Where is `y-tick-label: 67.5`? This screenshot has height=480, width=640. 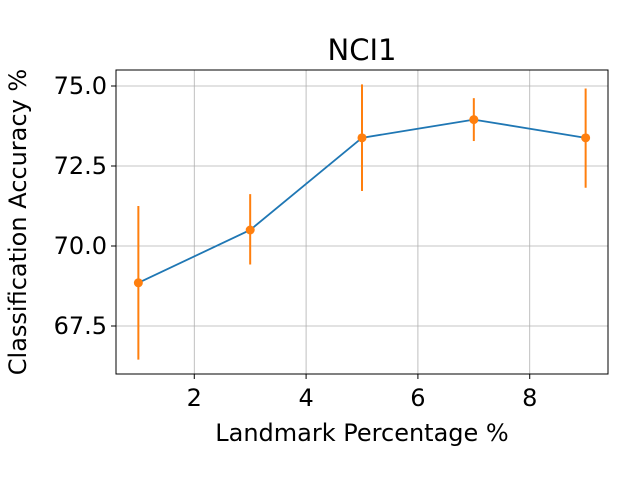
y-tick-label: 67.5 is located at coordinates (80, 326).